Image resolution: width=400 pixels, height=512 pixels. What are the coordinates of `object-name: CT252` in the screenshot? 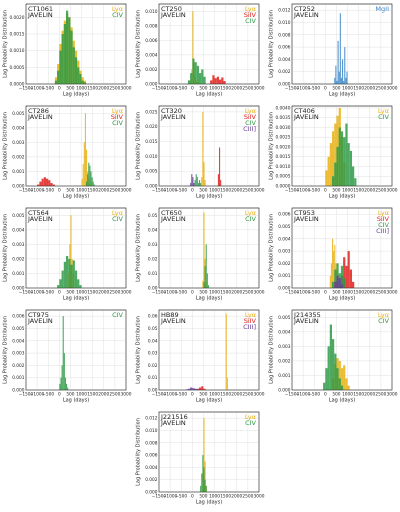 It's located at (304, 9).